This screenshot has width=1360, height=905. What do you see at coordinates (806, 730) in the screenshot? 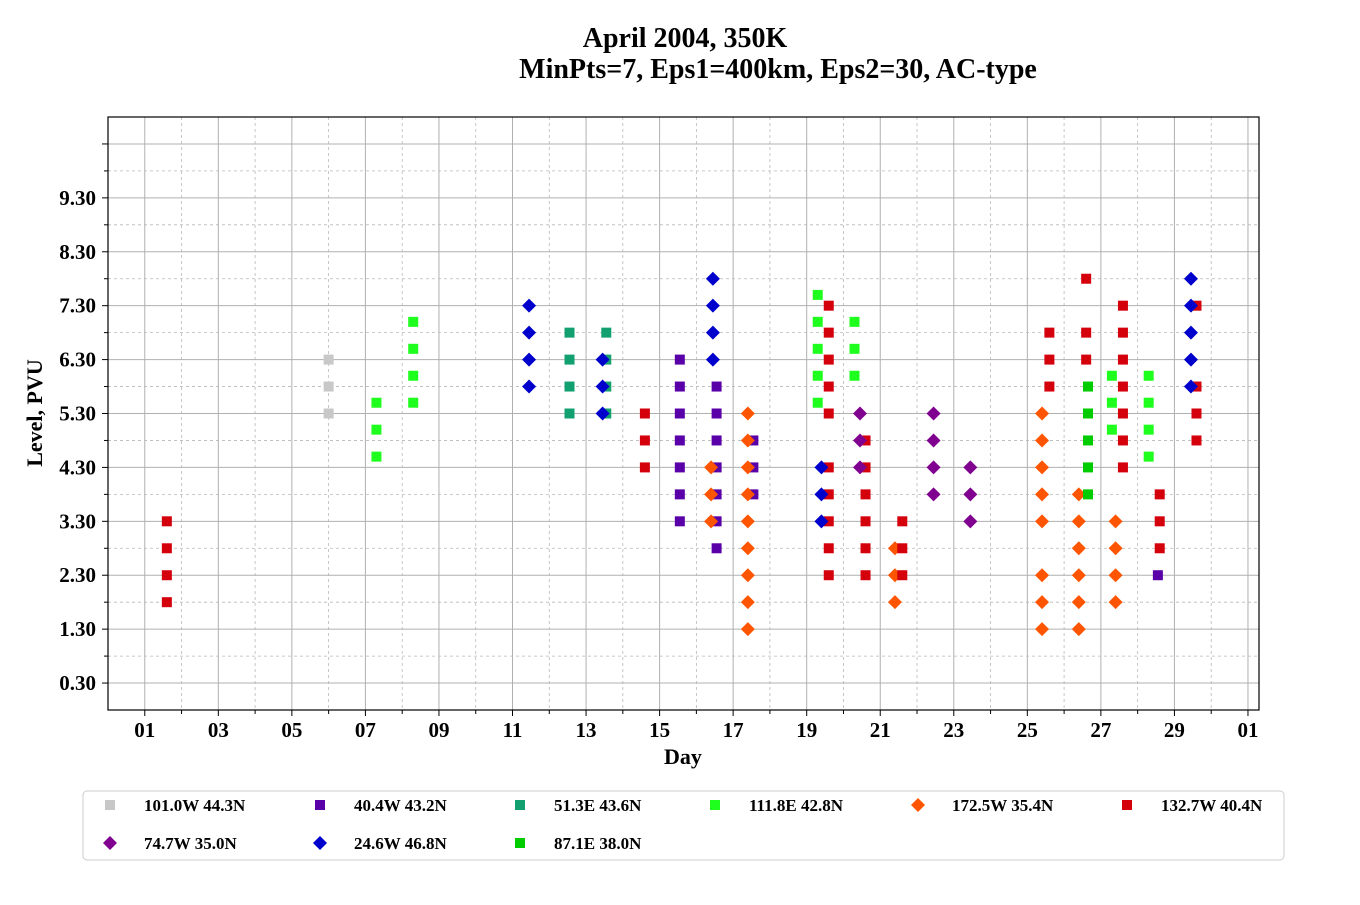
I see `x-tick-label: 19` at bounding box center [806, 730].